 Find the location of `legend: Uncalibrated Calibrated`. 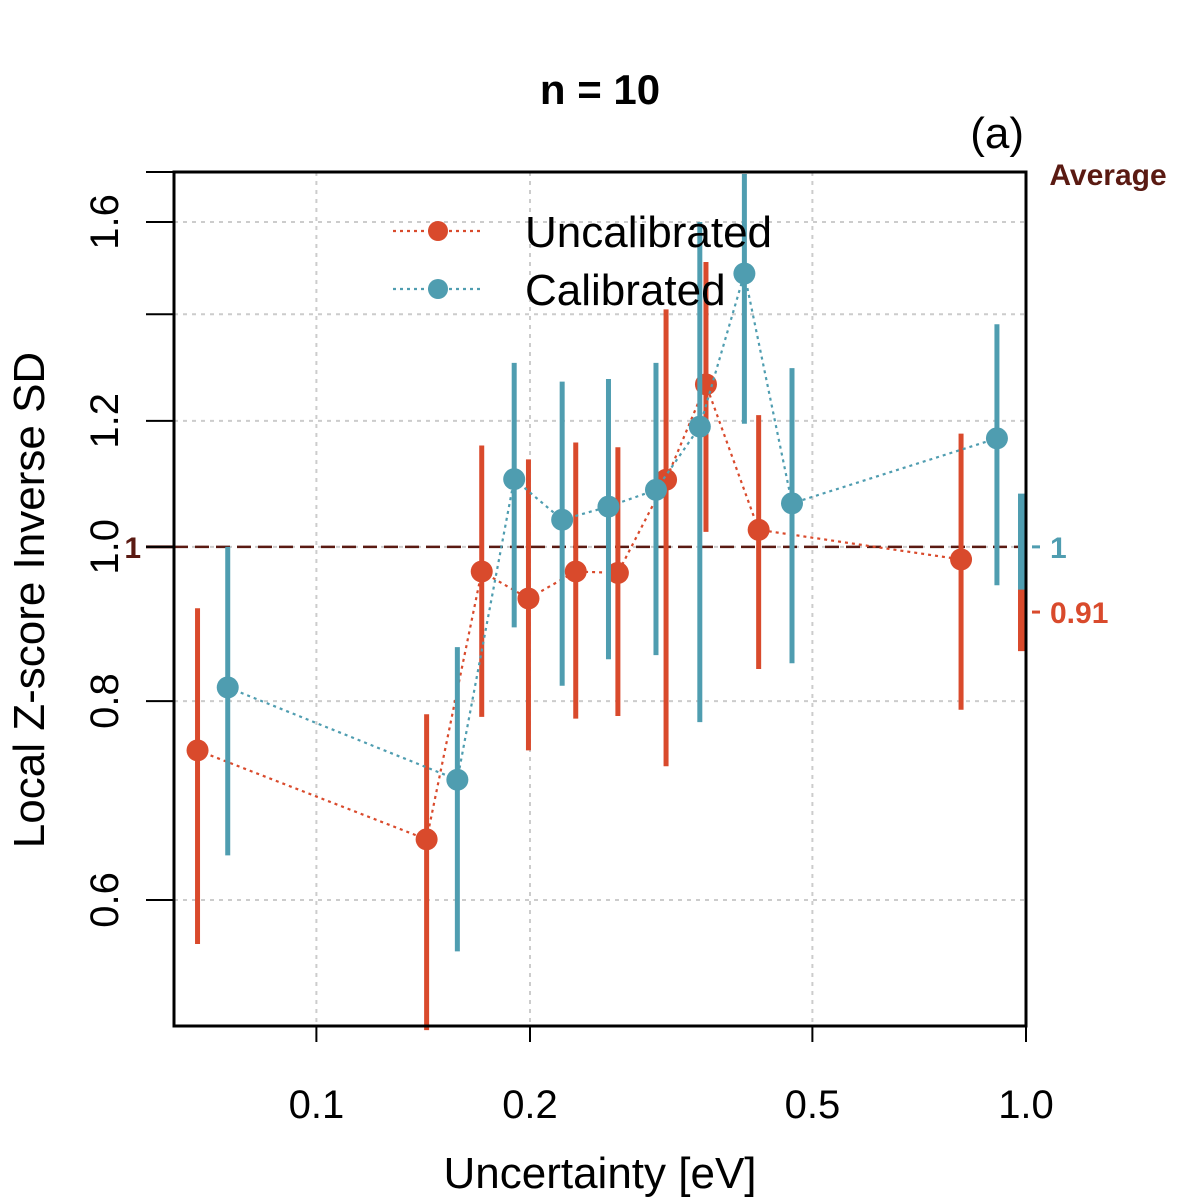

legend: Uncalibrated Calibrated is located at coordinates (582, 261).